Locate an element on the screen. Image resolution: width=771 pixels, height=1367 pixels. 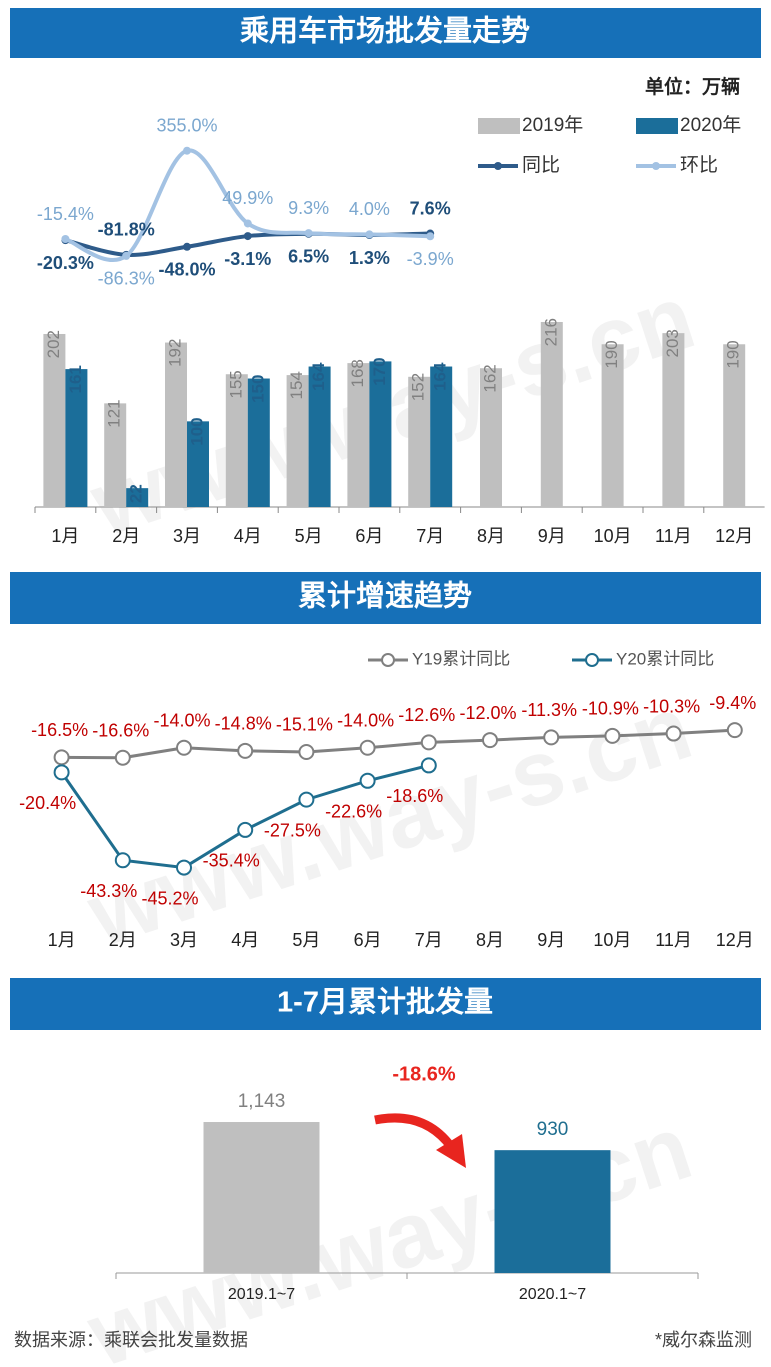
line-value-label: -16.5% is located at coordinates (59, 730).